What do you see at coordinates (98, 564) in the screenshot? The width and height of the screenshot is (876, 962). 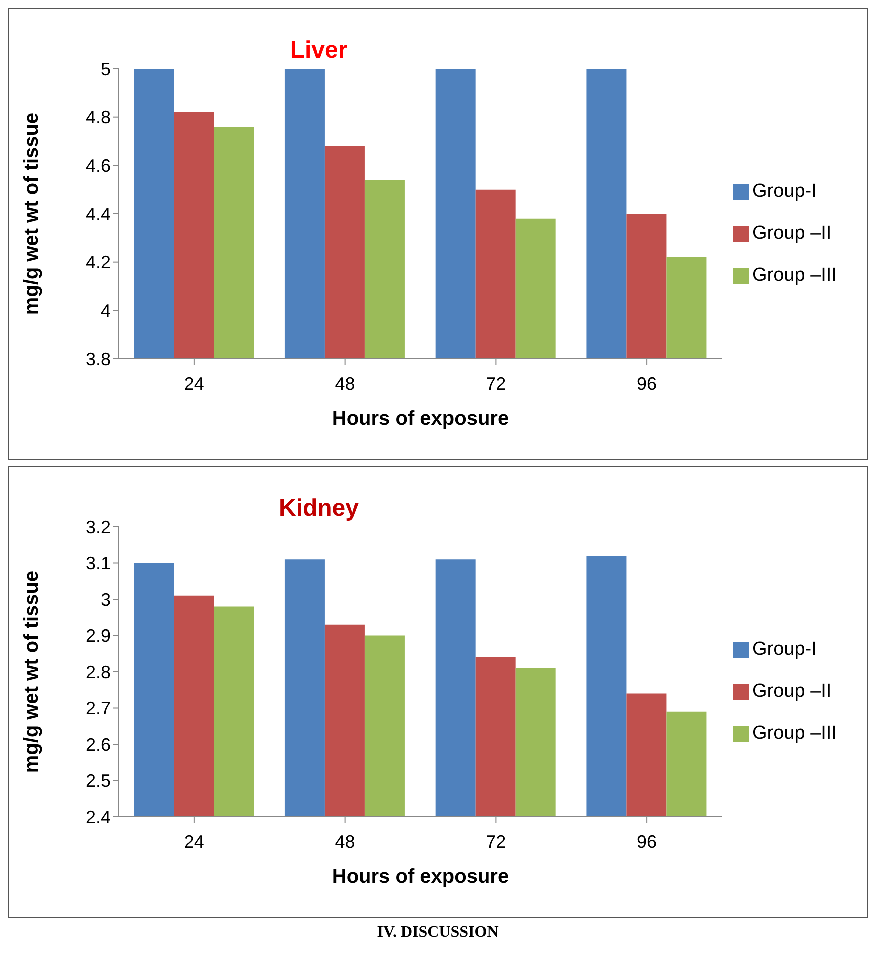 I see `y-tick-label: 3.1` at bounding box center [98, 564].